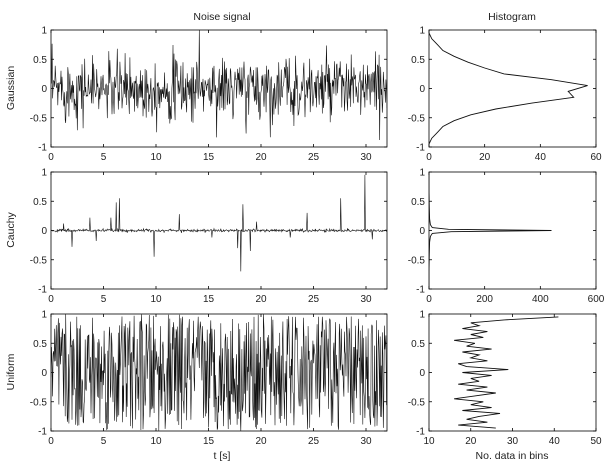  I want to click on x-tick-label: 600, so click(596, 299).